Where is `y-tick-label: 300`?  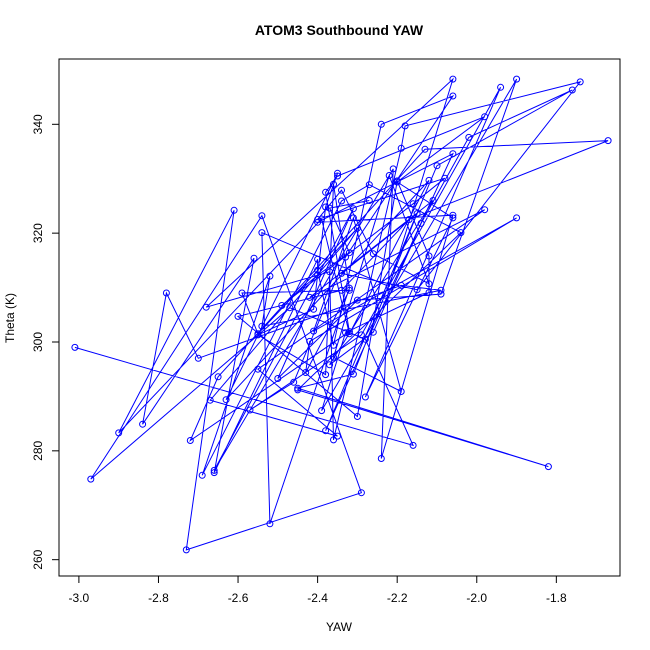
y-tick-label: 300 is located at coordinates (38, 342).